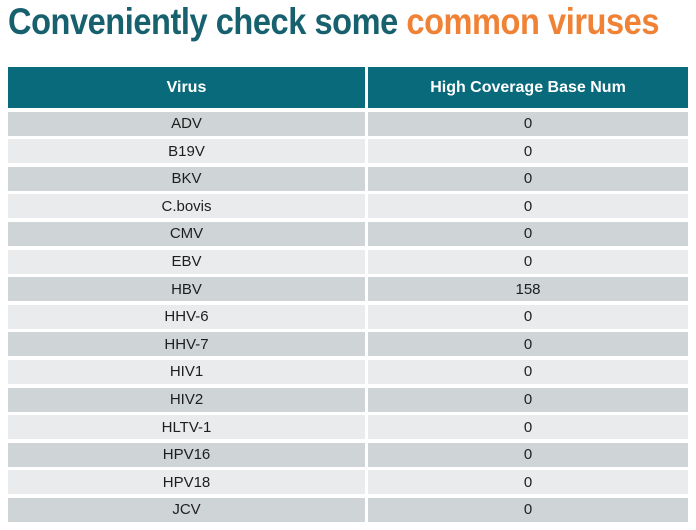 This screenshot has width=696, height=530. What do you see at coordinates (186, 509) in the screenshot?
I see `virus-cell: JCV` at bounding box center [186, 509].